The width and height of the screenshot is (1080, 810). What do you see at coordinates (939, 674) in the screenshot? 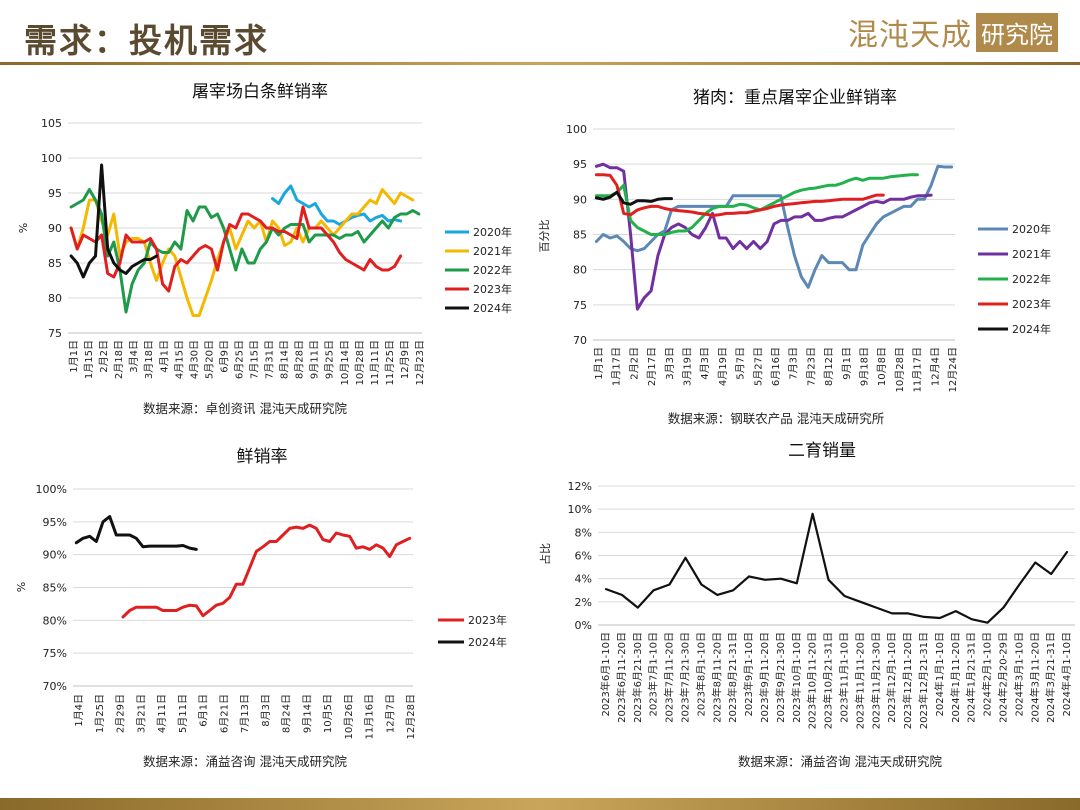
I see `x-tick-label-br: 2024年1月1-10日` at bounding box center [939, 674].